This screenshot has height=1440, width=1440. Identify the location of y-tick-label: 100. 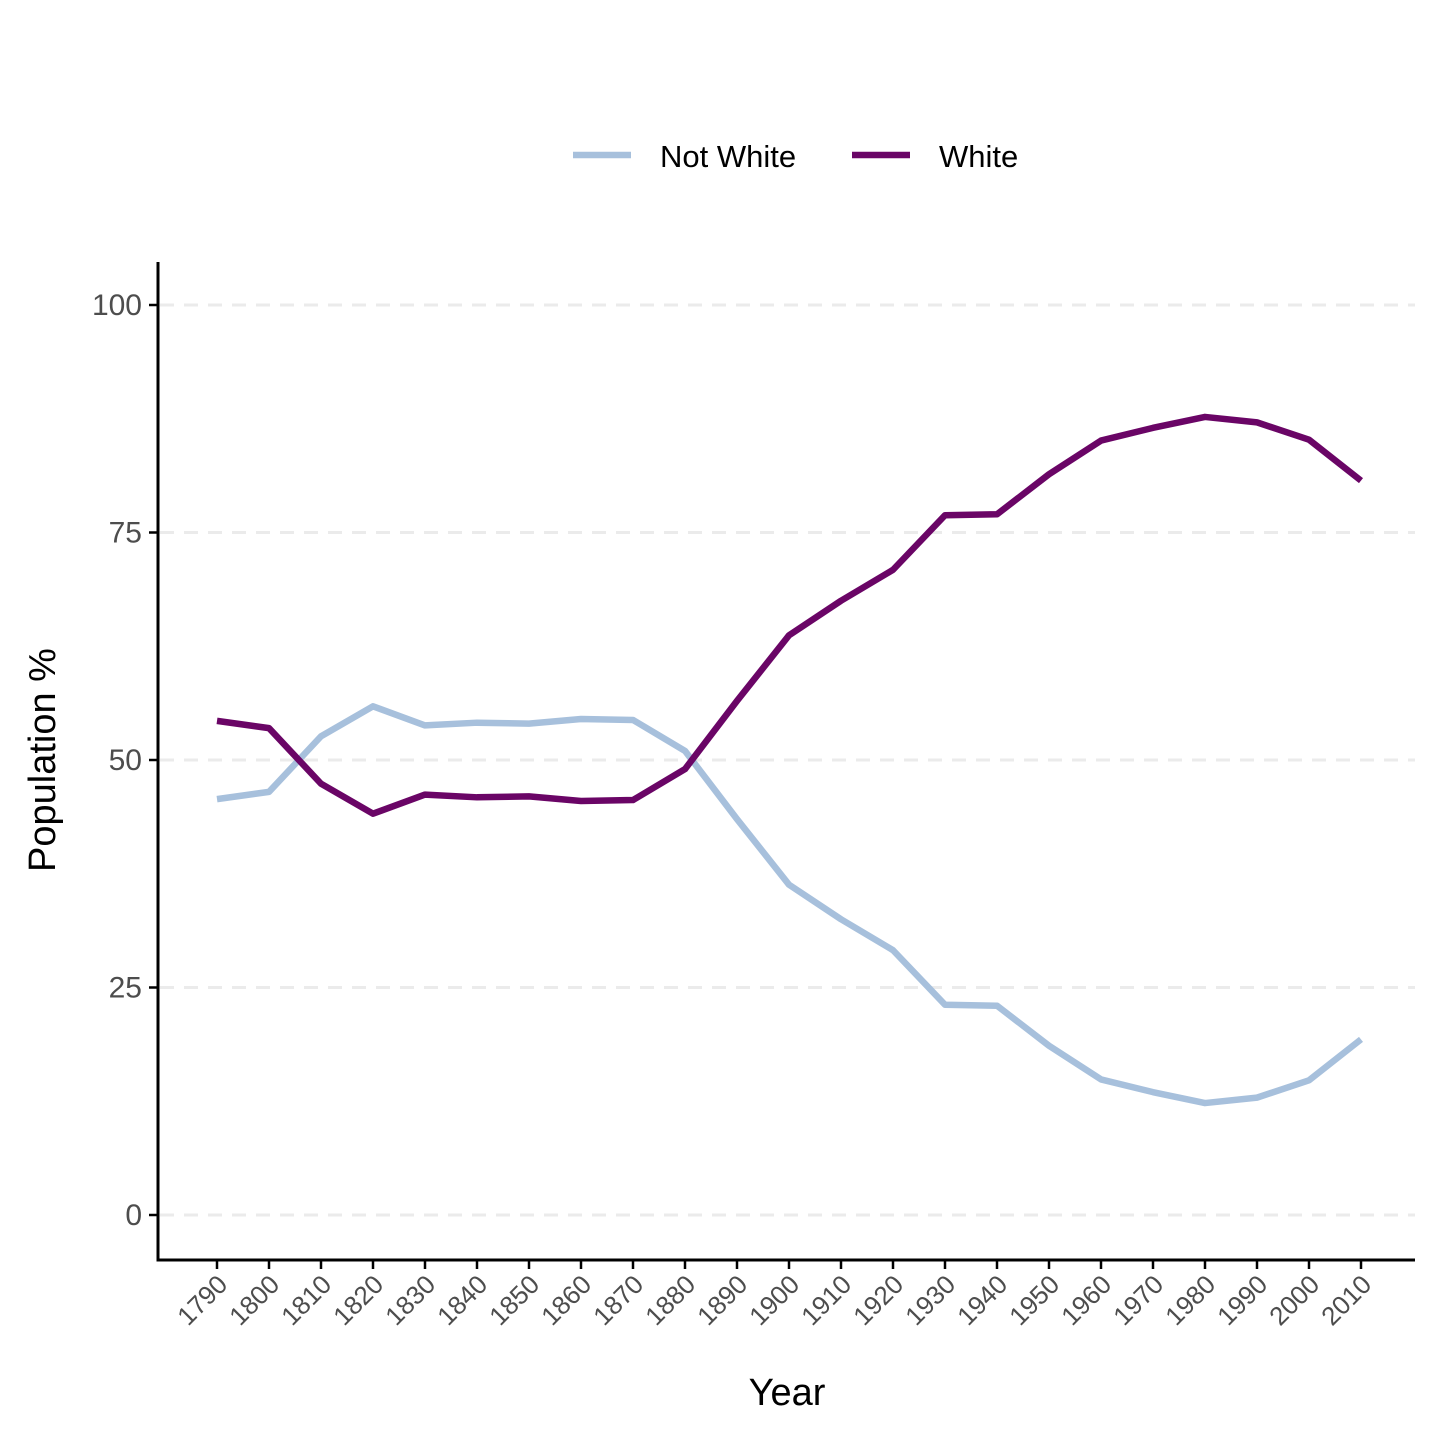
(117, 305).